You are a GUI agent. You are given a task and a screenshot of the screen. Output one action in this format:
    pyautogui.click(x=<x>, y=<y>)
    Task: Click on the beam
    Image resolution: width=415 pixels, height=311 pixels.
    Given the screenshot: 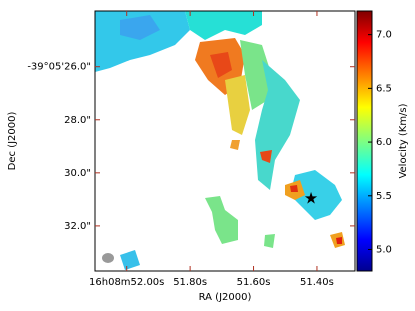 What is the action you would take?
    pyautogui.click(x=108, y=258)
    